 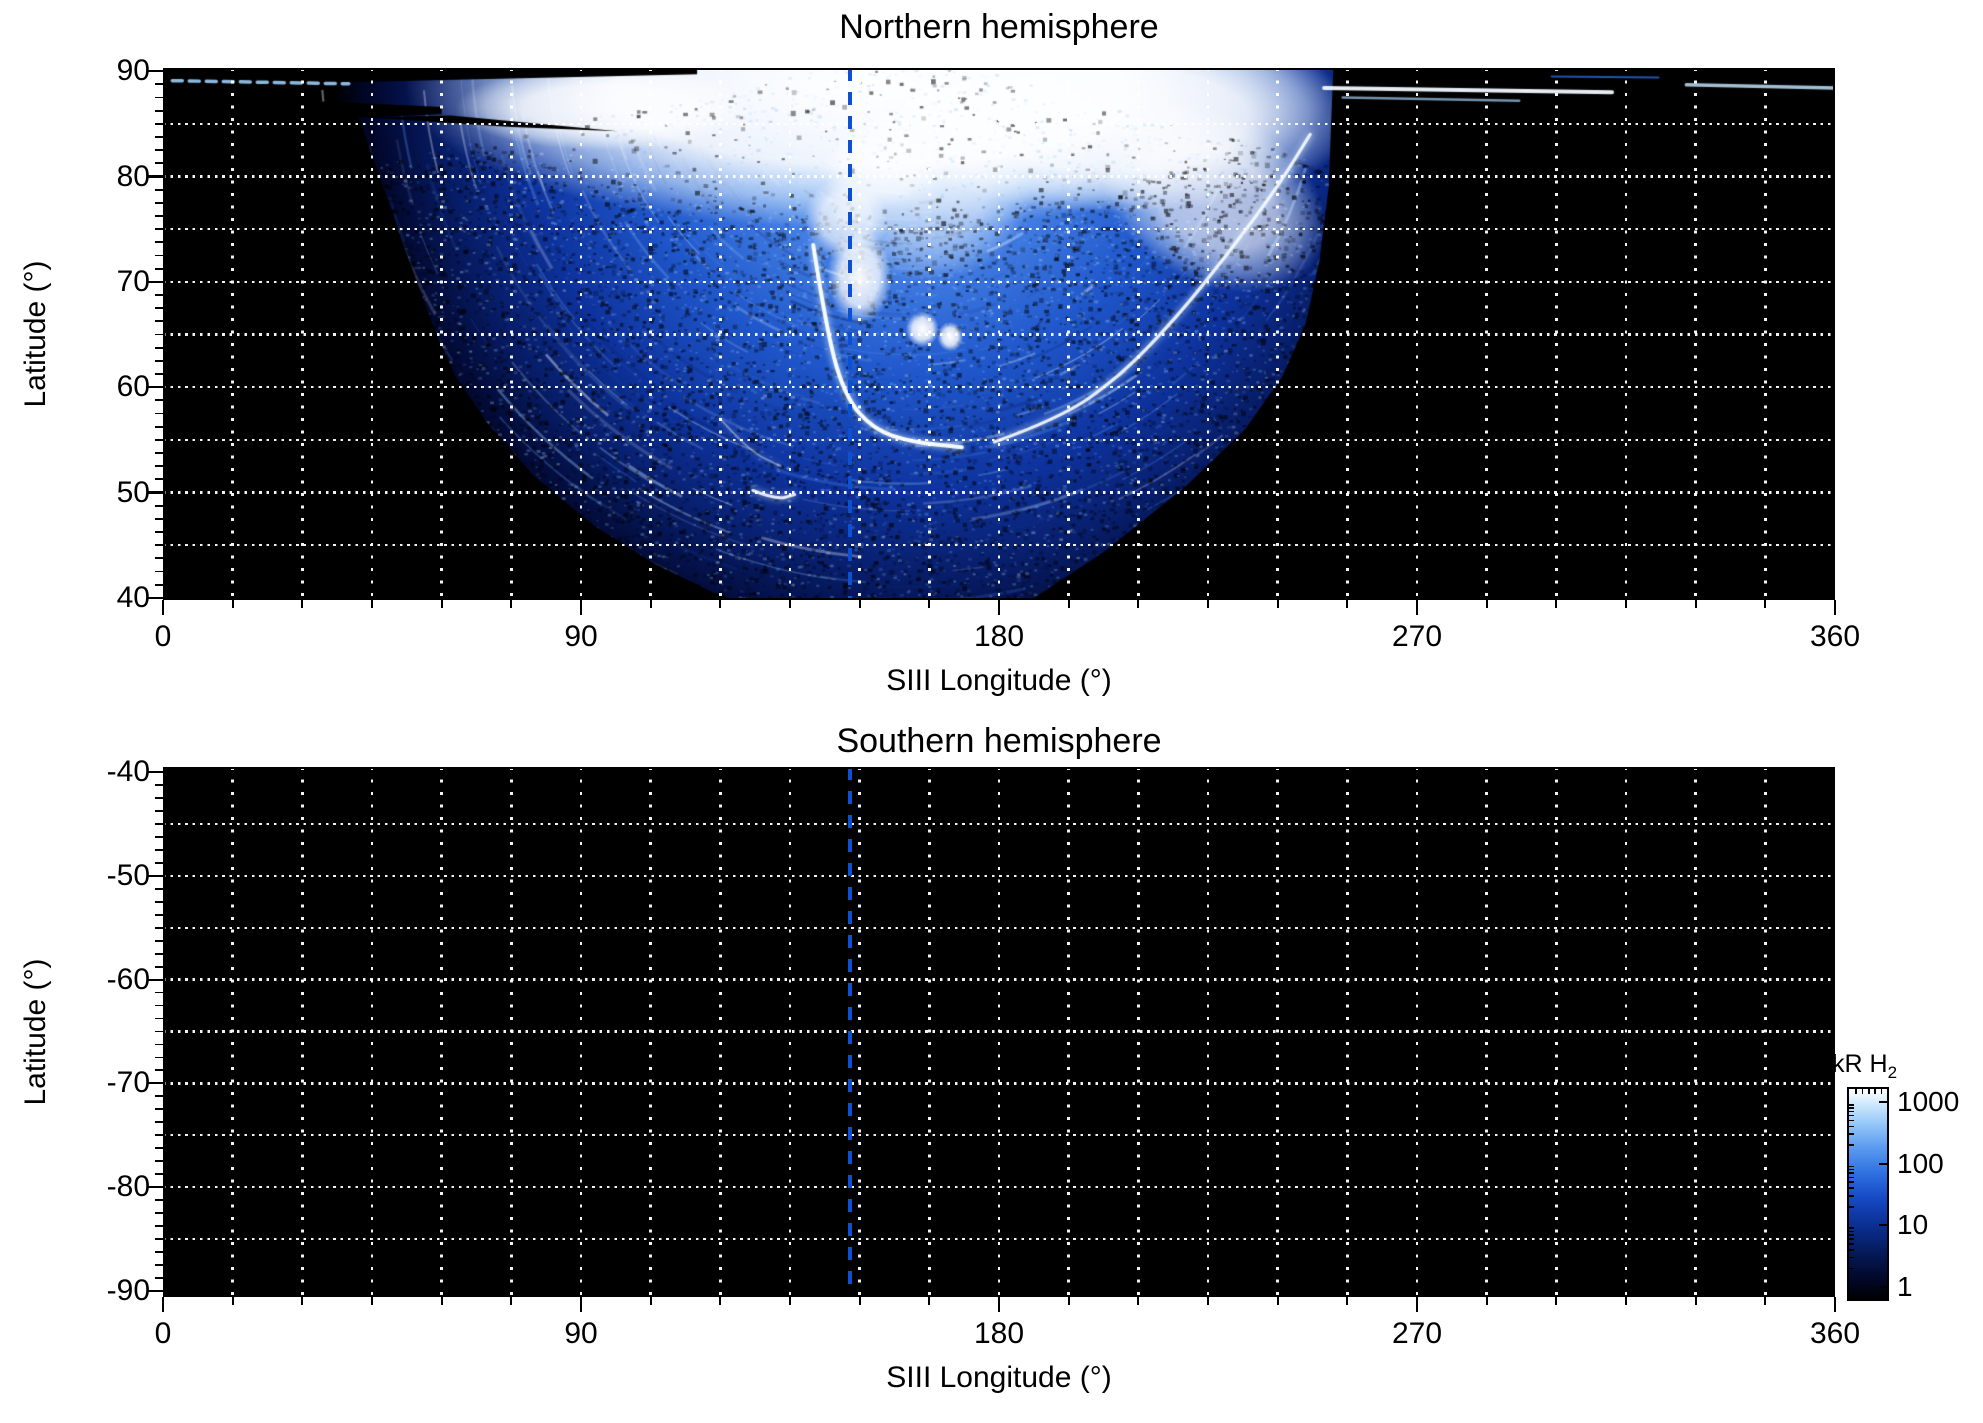 What do you see at coordinates (163, 1333) in the screenshot?
I see `x-tick-label: 0` at bounding box center [163, 1333].